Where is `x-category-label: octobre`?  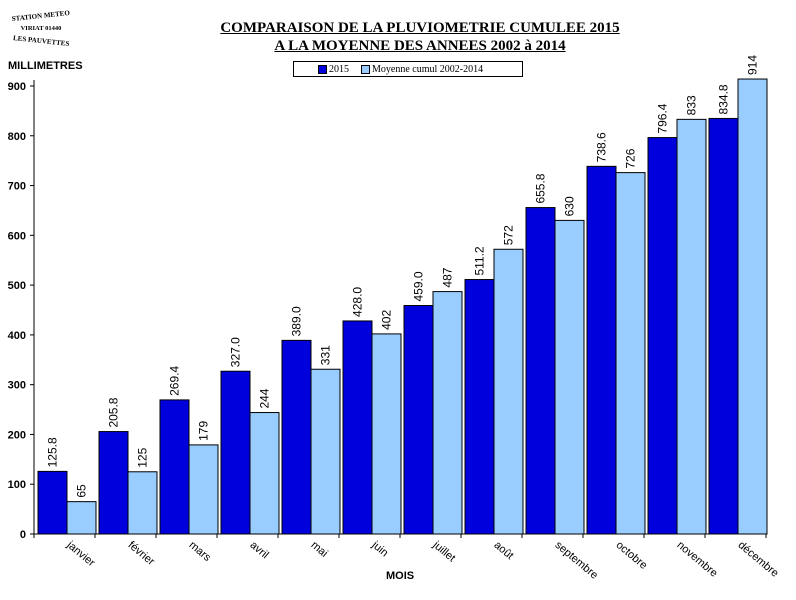 x-category-label: octobre is located at coordinates (632, 555).